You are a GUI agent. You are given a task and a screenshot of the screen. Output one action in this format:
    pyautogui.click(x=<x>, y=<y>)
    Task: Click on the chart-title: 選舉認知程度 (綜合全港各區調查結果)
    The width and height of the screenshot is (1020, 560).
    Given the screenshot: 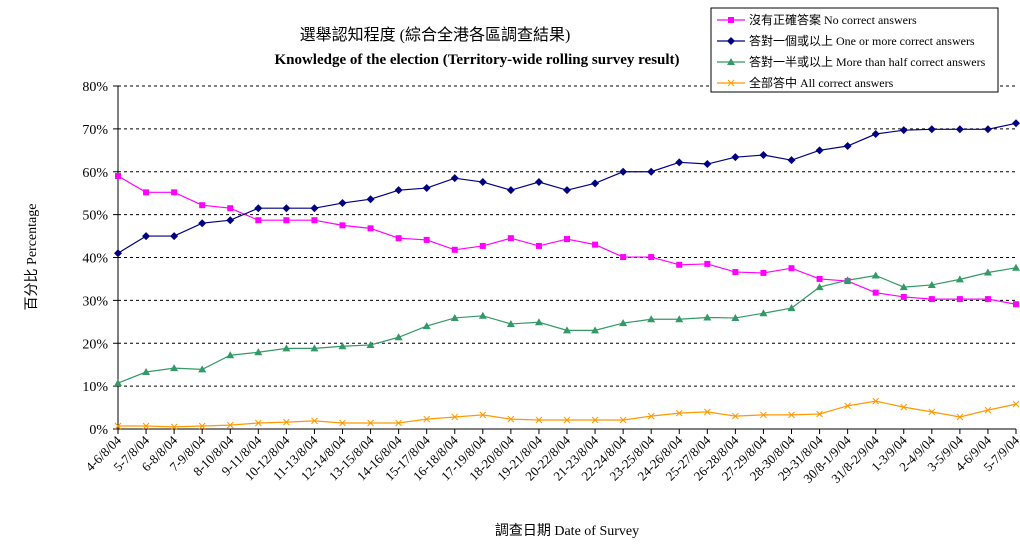 What is the action you would take?
    pyautogui.click(x=435, y=35)
    